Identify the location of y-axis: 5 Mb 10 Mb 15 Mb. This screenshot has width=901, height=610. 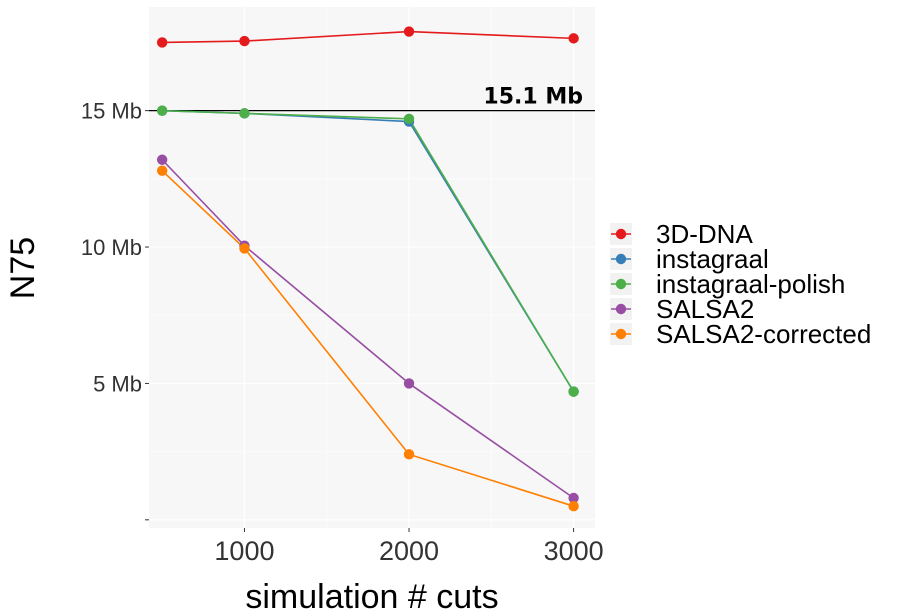
(115, 310).